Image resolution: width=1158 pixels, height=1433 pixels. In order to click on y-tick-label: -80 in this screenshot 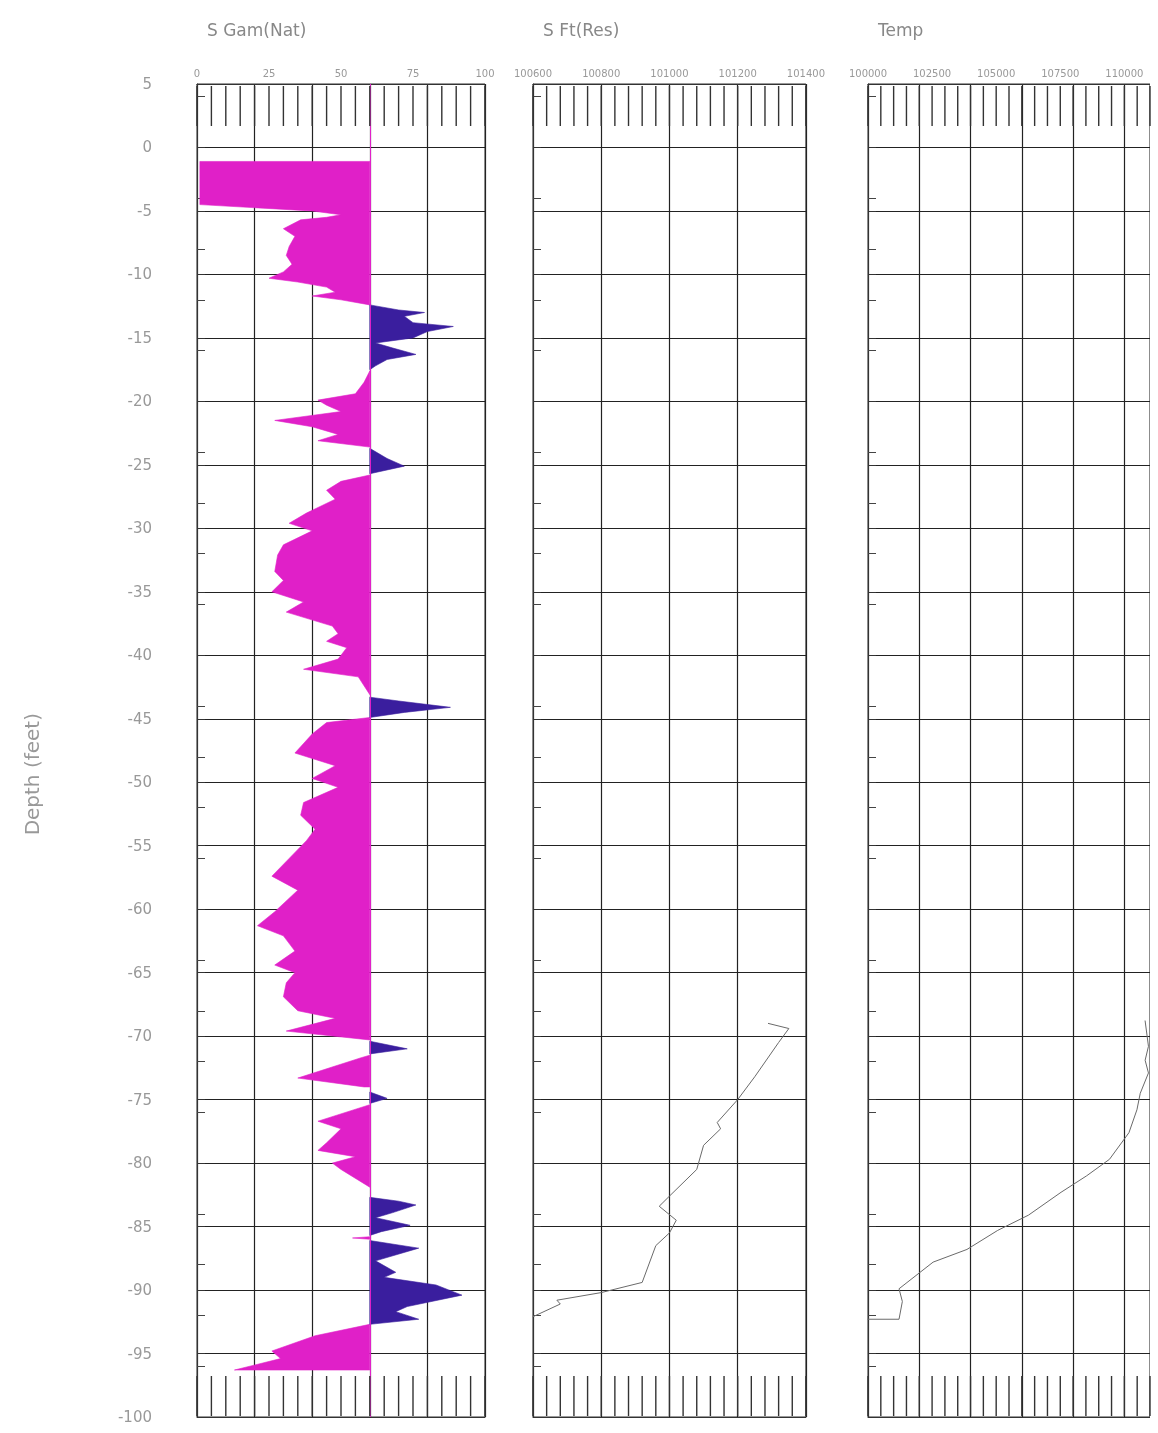, I will do `click(139, 1163)`.